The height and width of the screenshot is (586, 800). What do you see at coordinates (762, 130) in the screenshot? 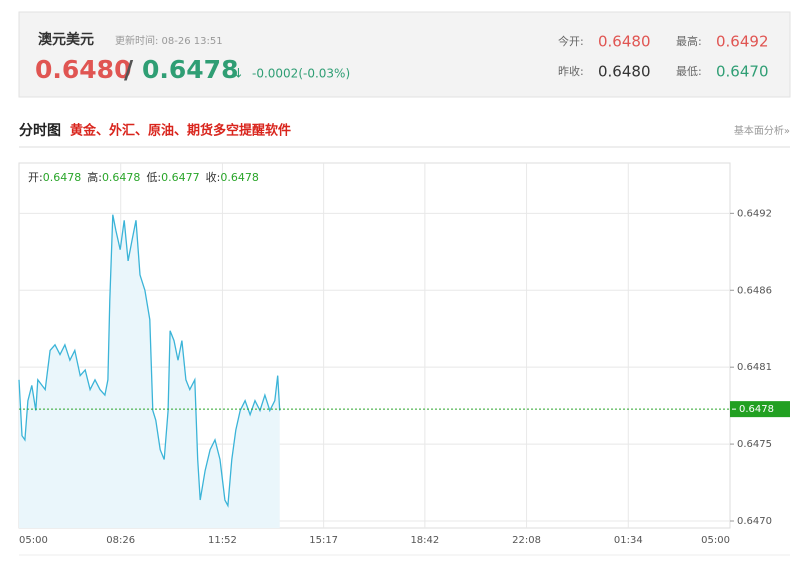
I see `analysis-link: 基本面分析»` at bounding box center [762, 130].